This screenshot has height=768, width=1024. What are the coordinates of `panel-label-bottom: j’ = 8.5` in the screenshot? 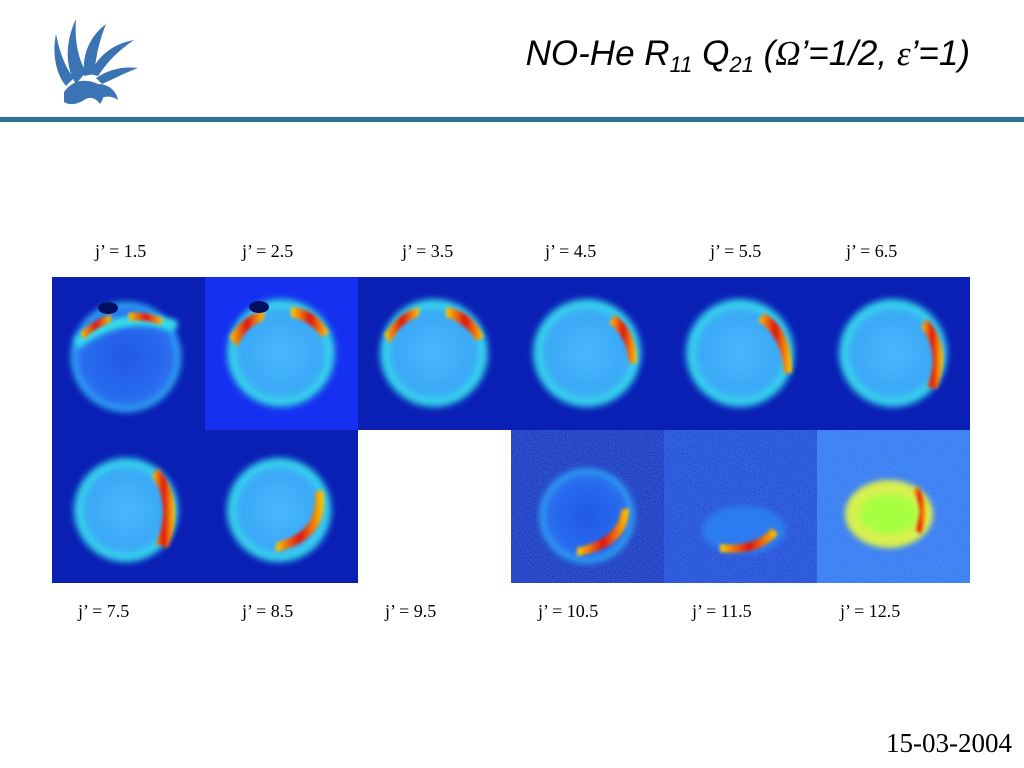 It's located at (268, 611).